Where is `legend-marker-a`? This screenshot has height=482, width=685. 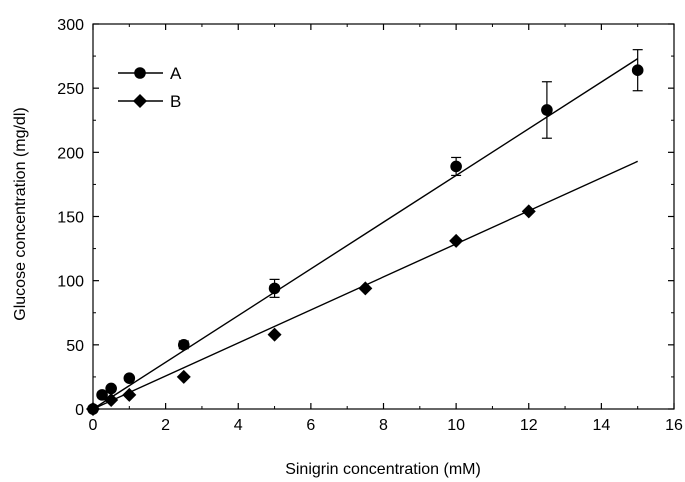
legend-marker-a is located at coordinates (140, 73).